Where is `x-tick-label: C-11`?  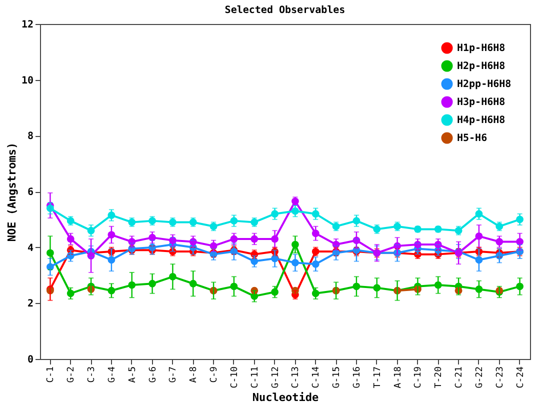 x-tick-label: C-11 is located at coordinates (255, 377).